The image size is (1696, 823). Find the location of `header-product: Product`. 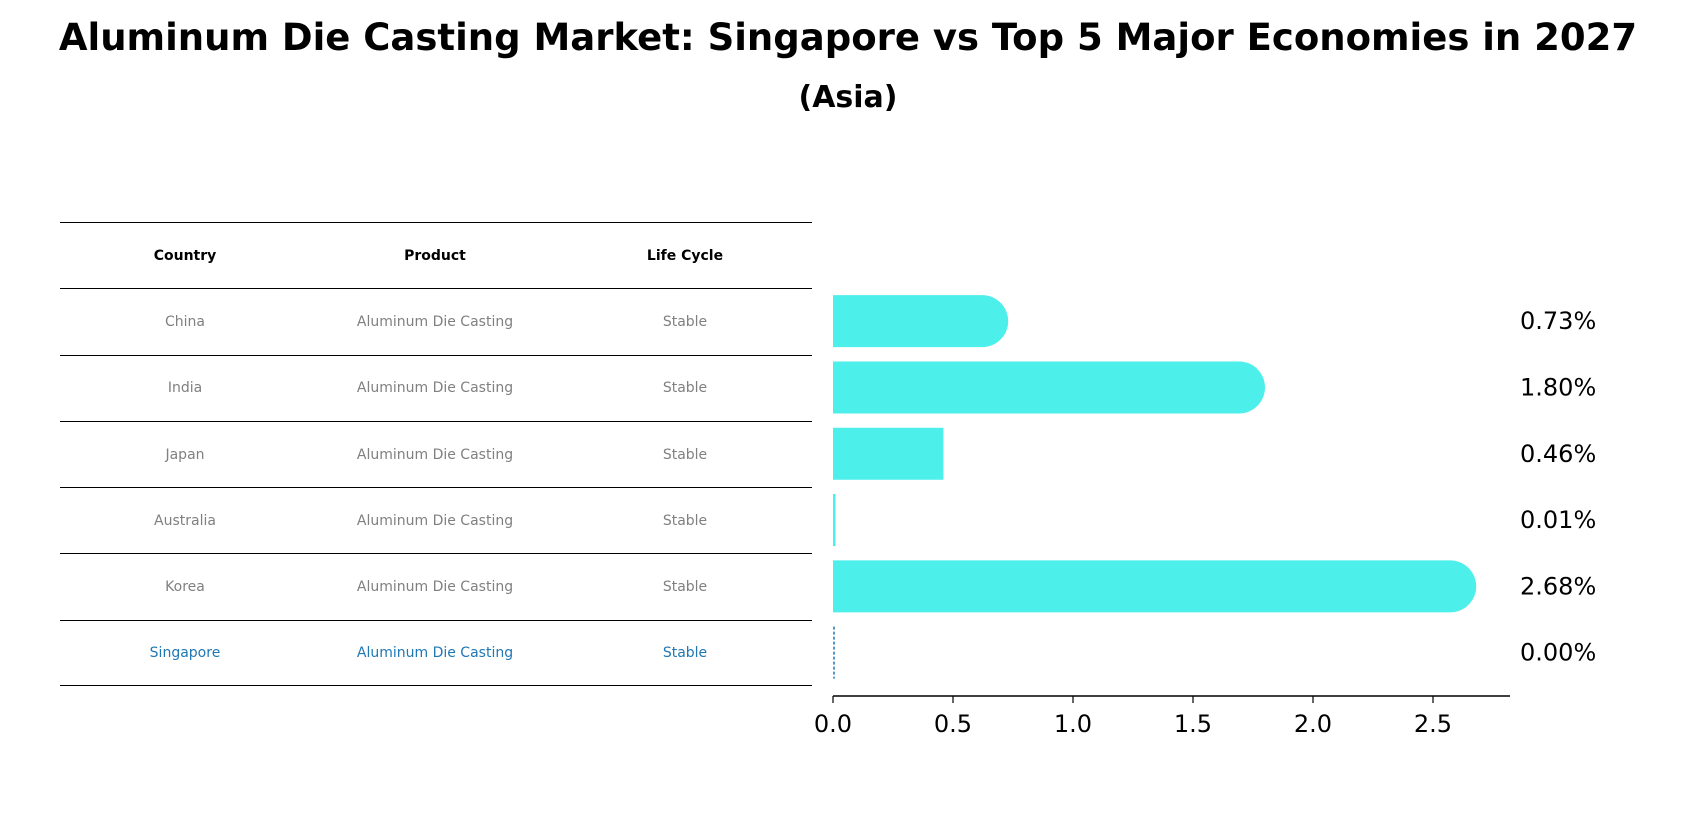

header-product: Product is located at coordinates (435, 255).